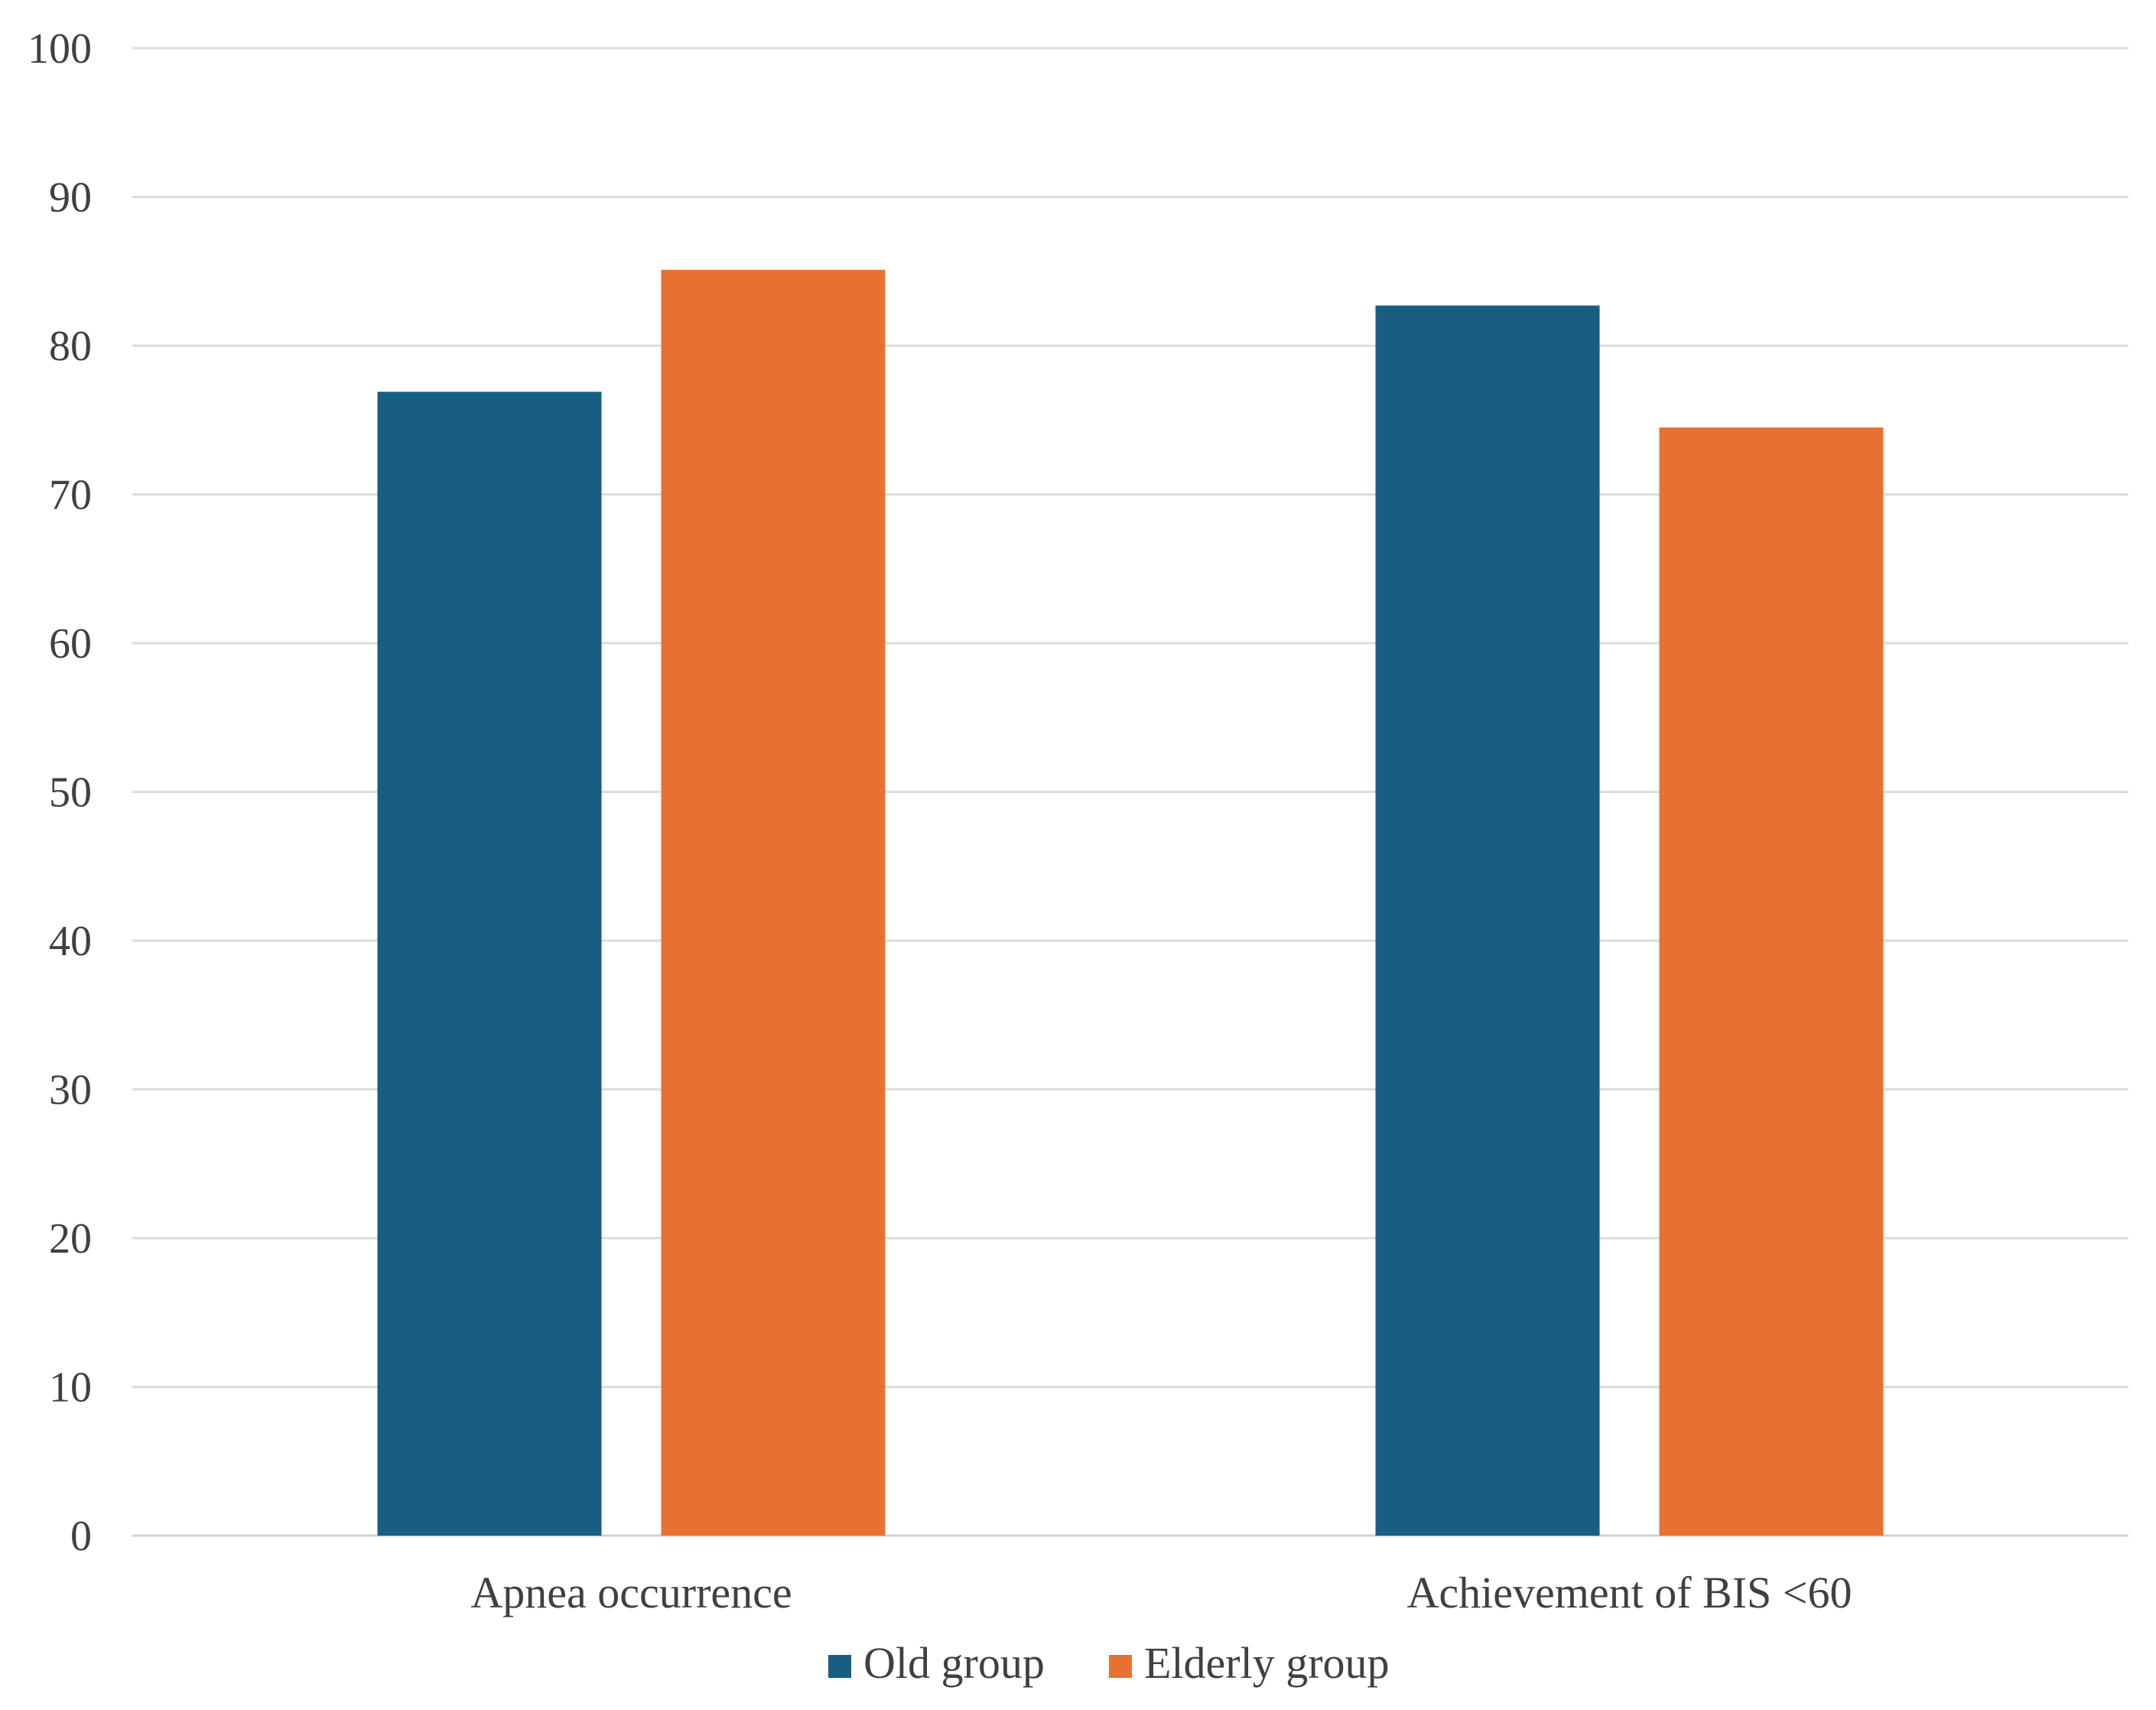 Image resolution: width=2156 pixels, height=1710 pixels. Describe the element at coordinates (70, 1239) in the screenshot. I see `y-tick-label: 20` at that location.